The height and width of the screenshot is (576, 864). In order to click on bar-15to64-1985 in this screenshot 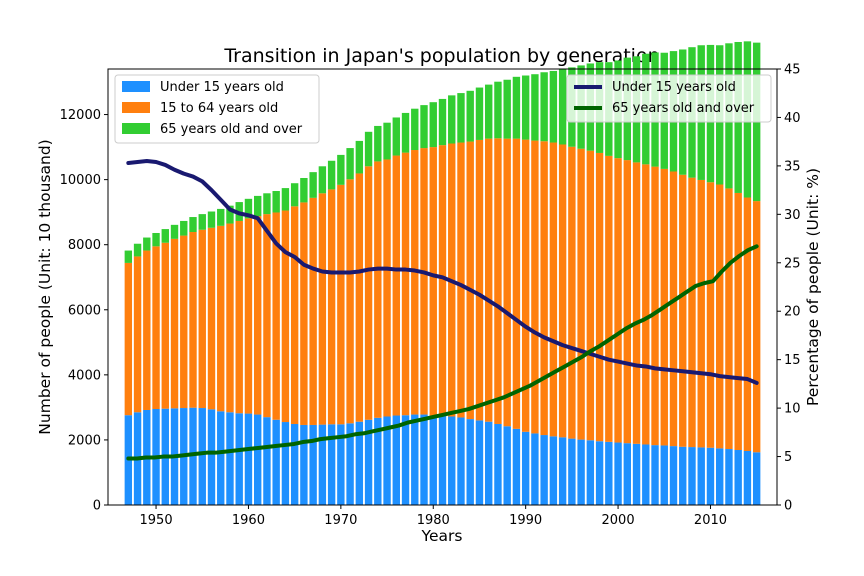, I will do `click(479, 280)`.